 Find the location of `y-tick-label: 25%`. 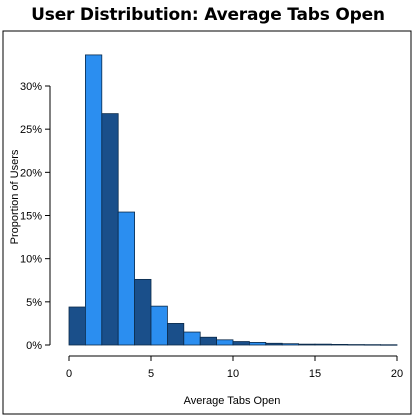

y-tick-label: 25% is located at coordinates (31, 130).